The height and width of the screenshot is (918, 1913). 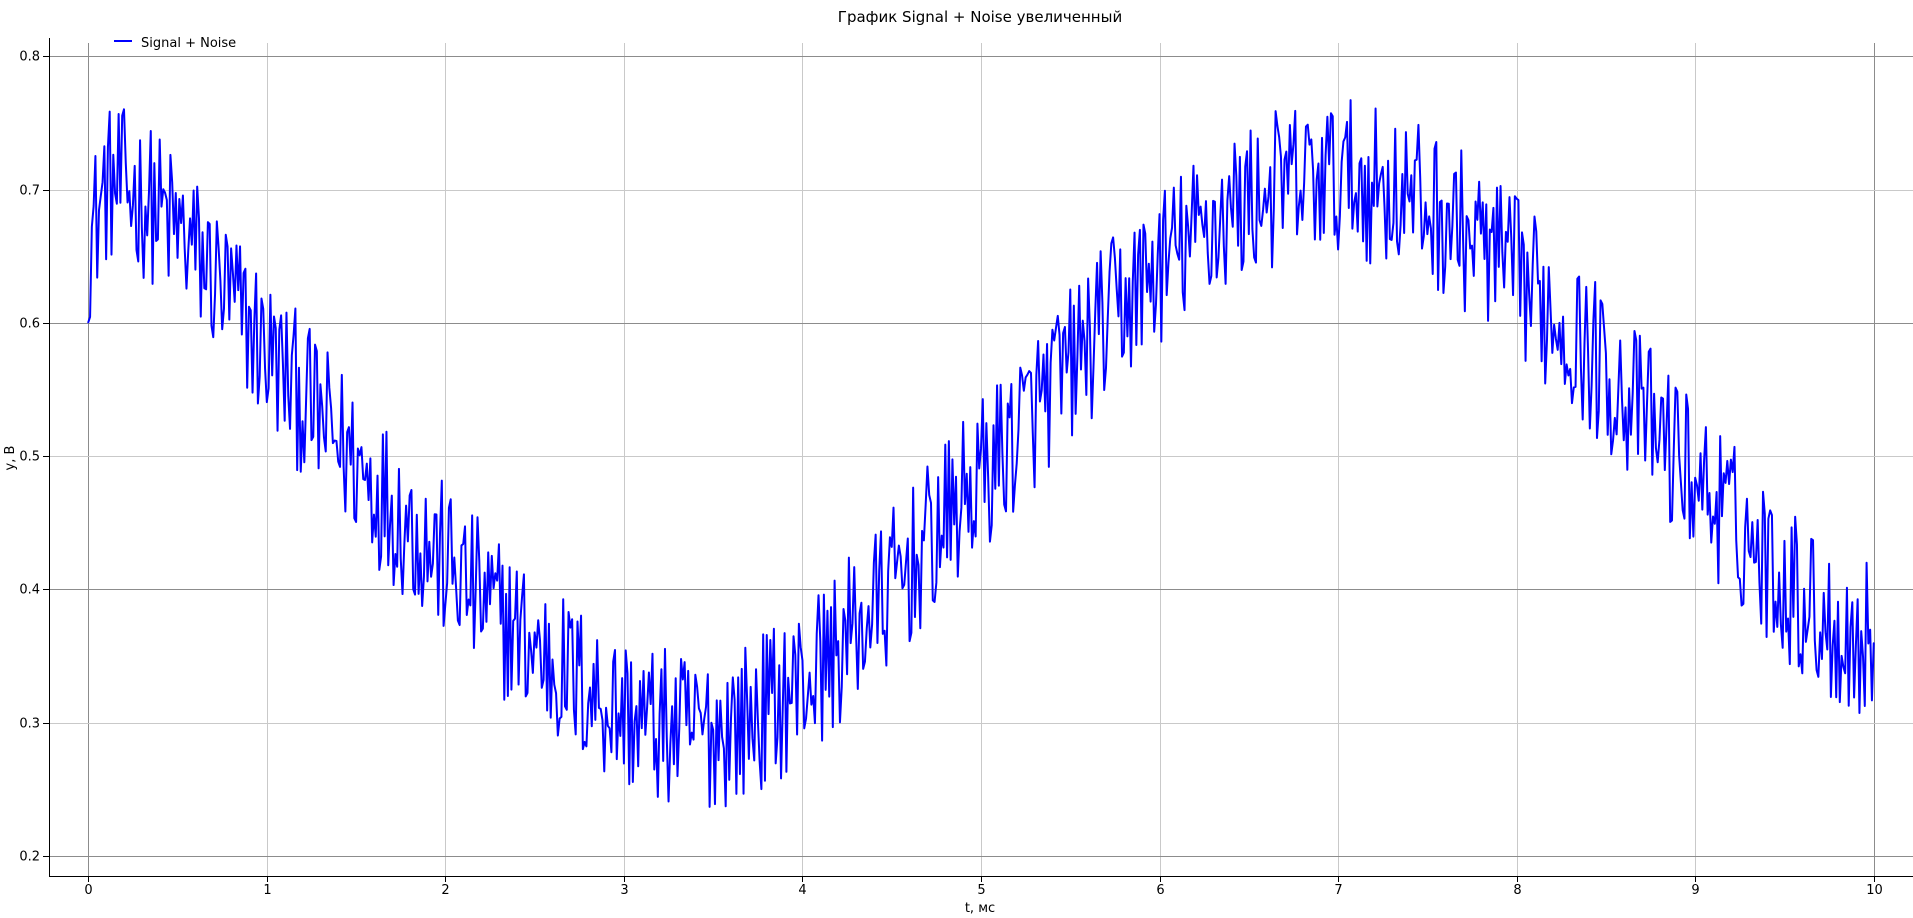 I want to click on y-tick-label: 0.7, so click(x=29, y=191).